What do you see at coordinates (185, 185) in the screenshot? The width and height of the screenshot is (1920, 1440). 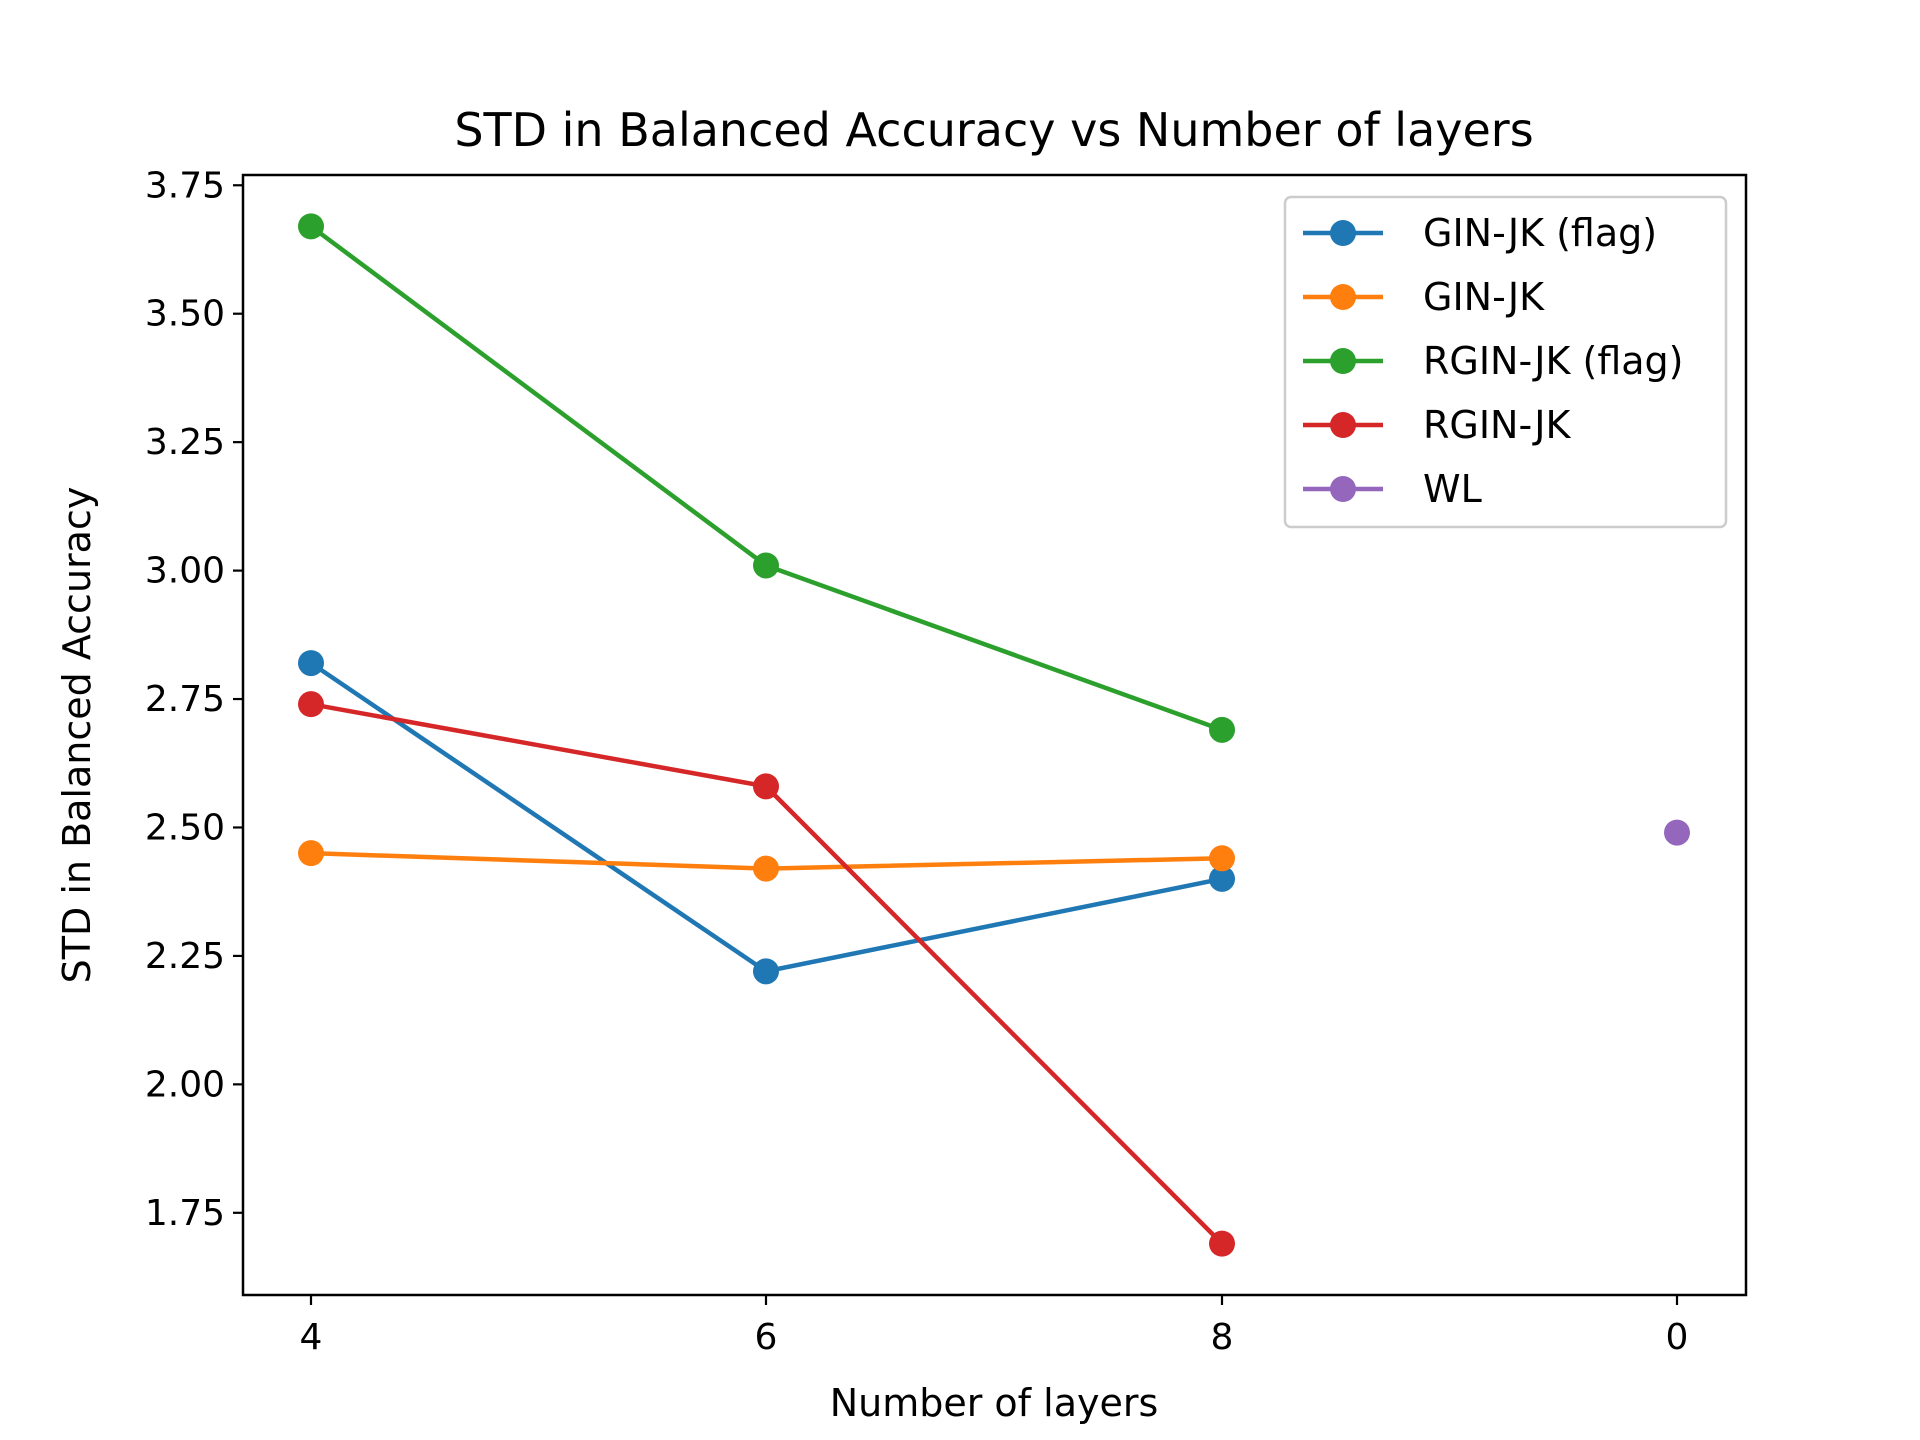 I see `y-tick-label: 3.75` at bounding box center [185, 185].